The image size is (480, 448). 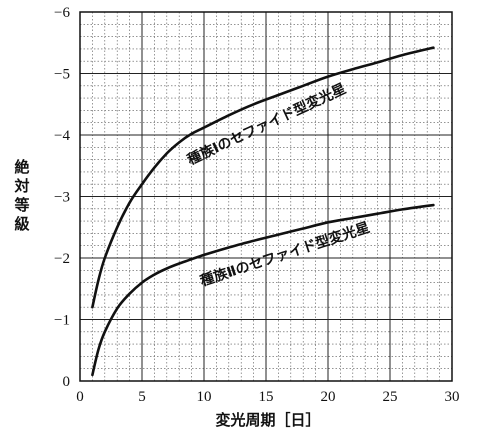 What do you see at coordinates (62, 75) in the screenshot?
I see `y-tick-label: −5` at bounding box center [62, 75].